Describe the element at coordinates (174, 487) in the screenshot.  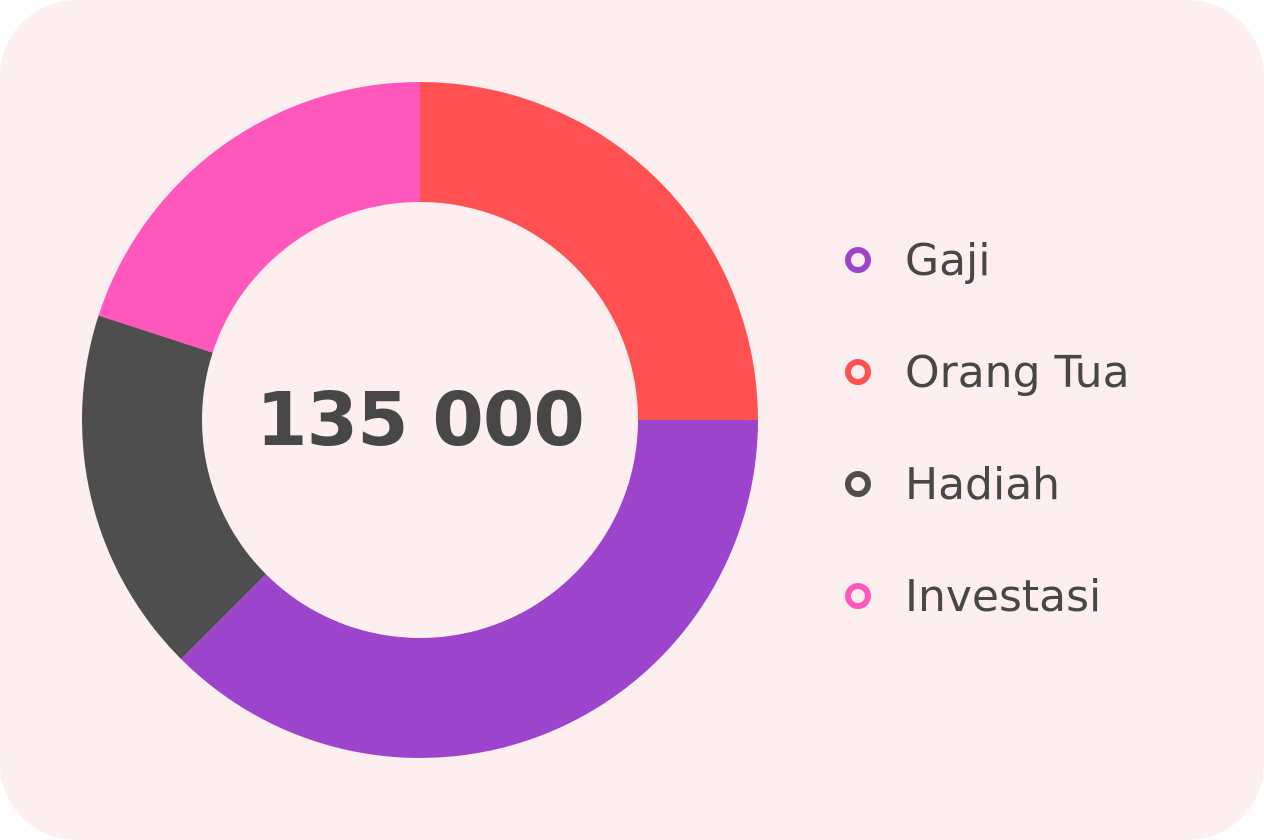
I see `donut-slice-hadiah` at that location.